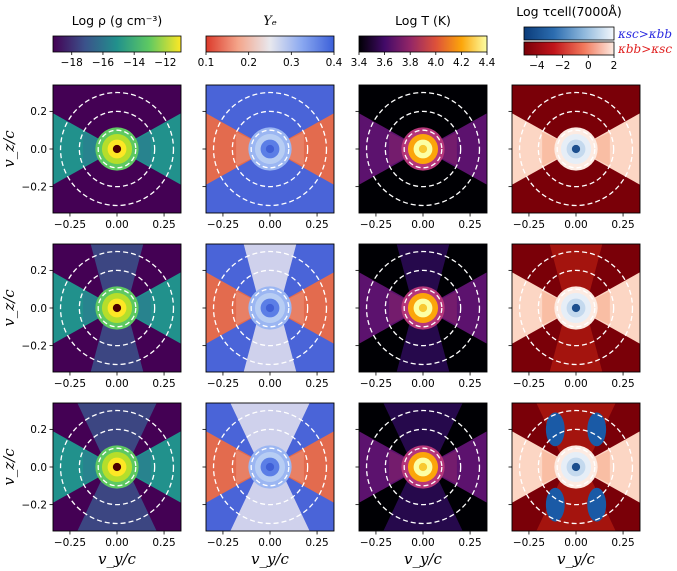 Image resolution: width=677 pixels, height=571 pixels. I want to click on colorbar-tick-label: 4.0, so click(435, 63).